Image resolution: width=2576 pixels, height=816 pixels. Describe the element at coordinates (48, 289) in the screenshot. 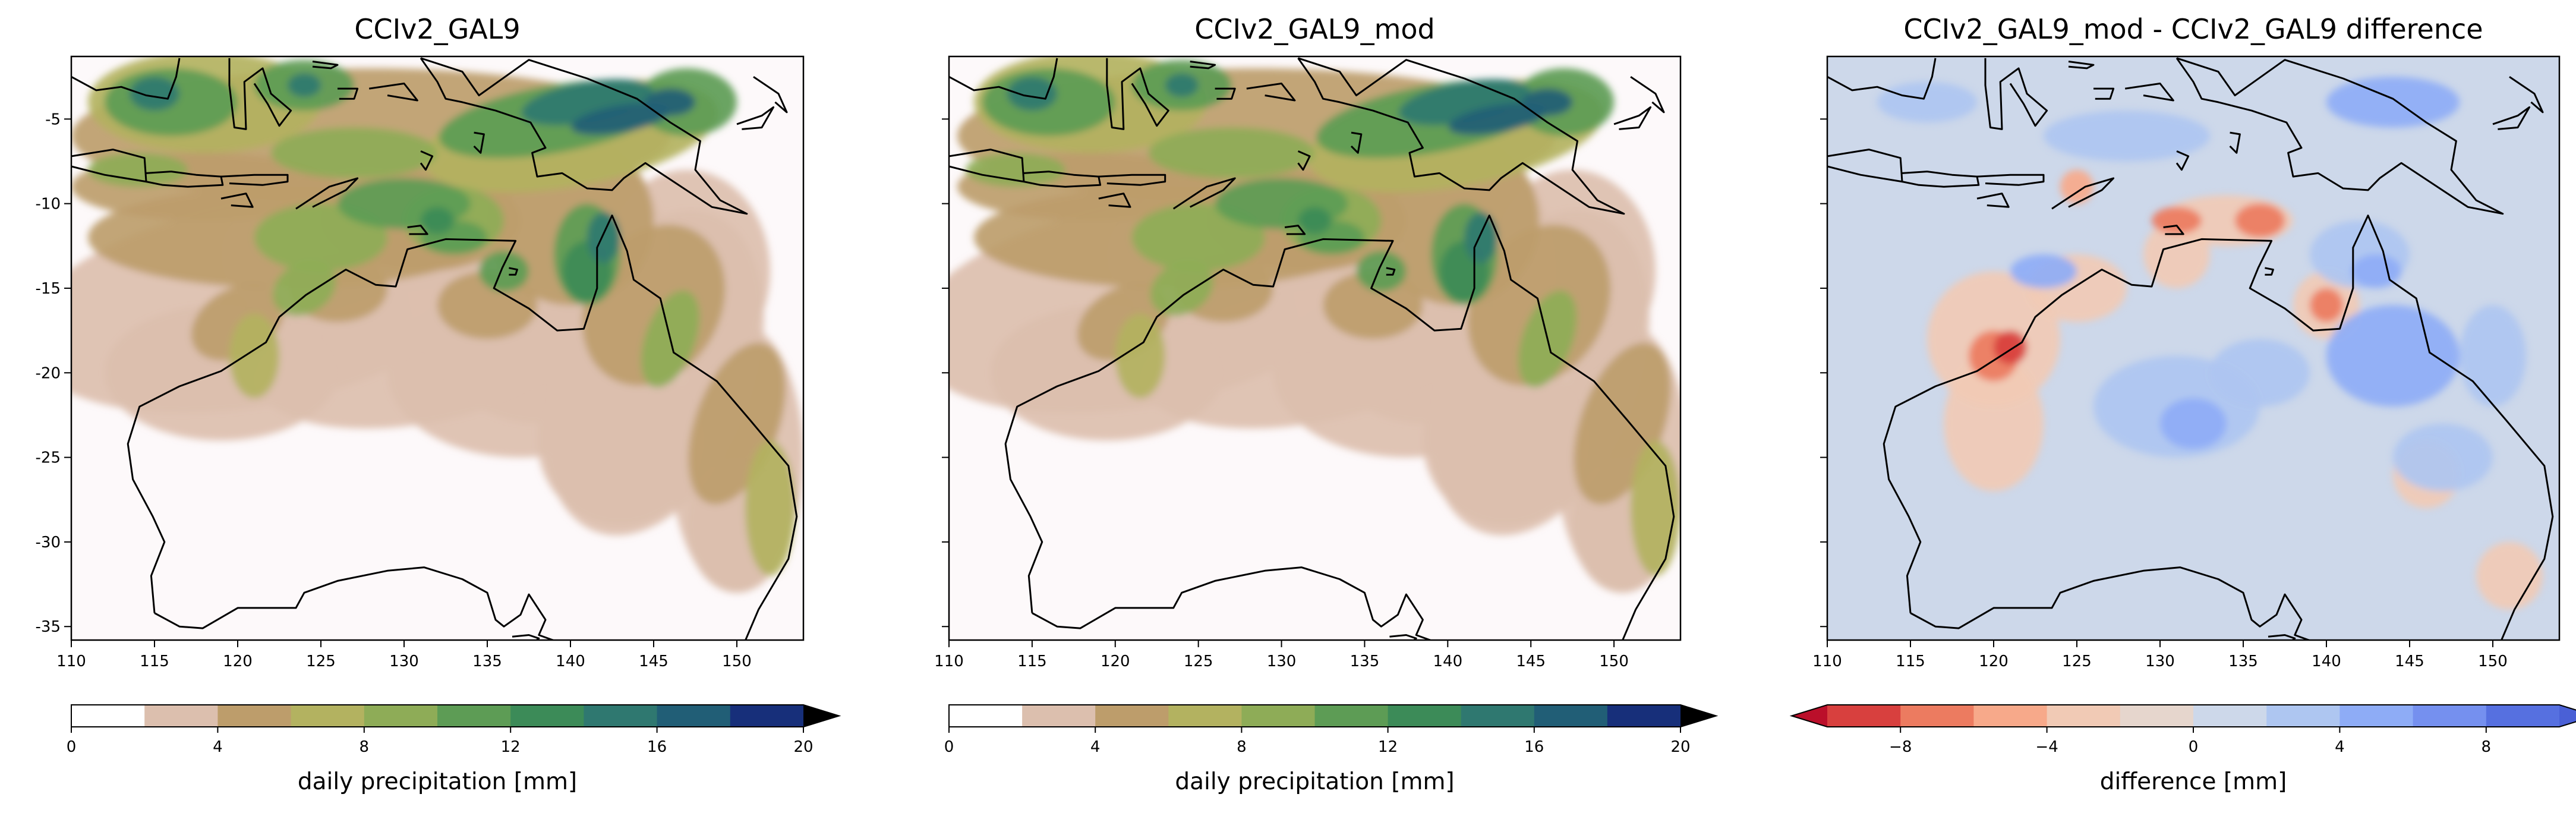

I see `y-tick-label: -15` at that location.